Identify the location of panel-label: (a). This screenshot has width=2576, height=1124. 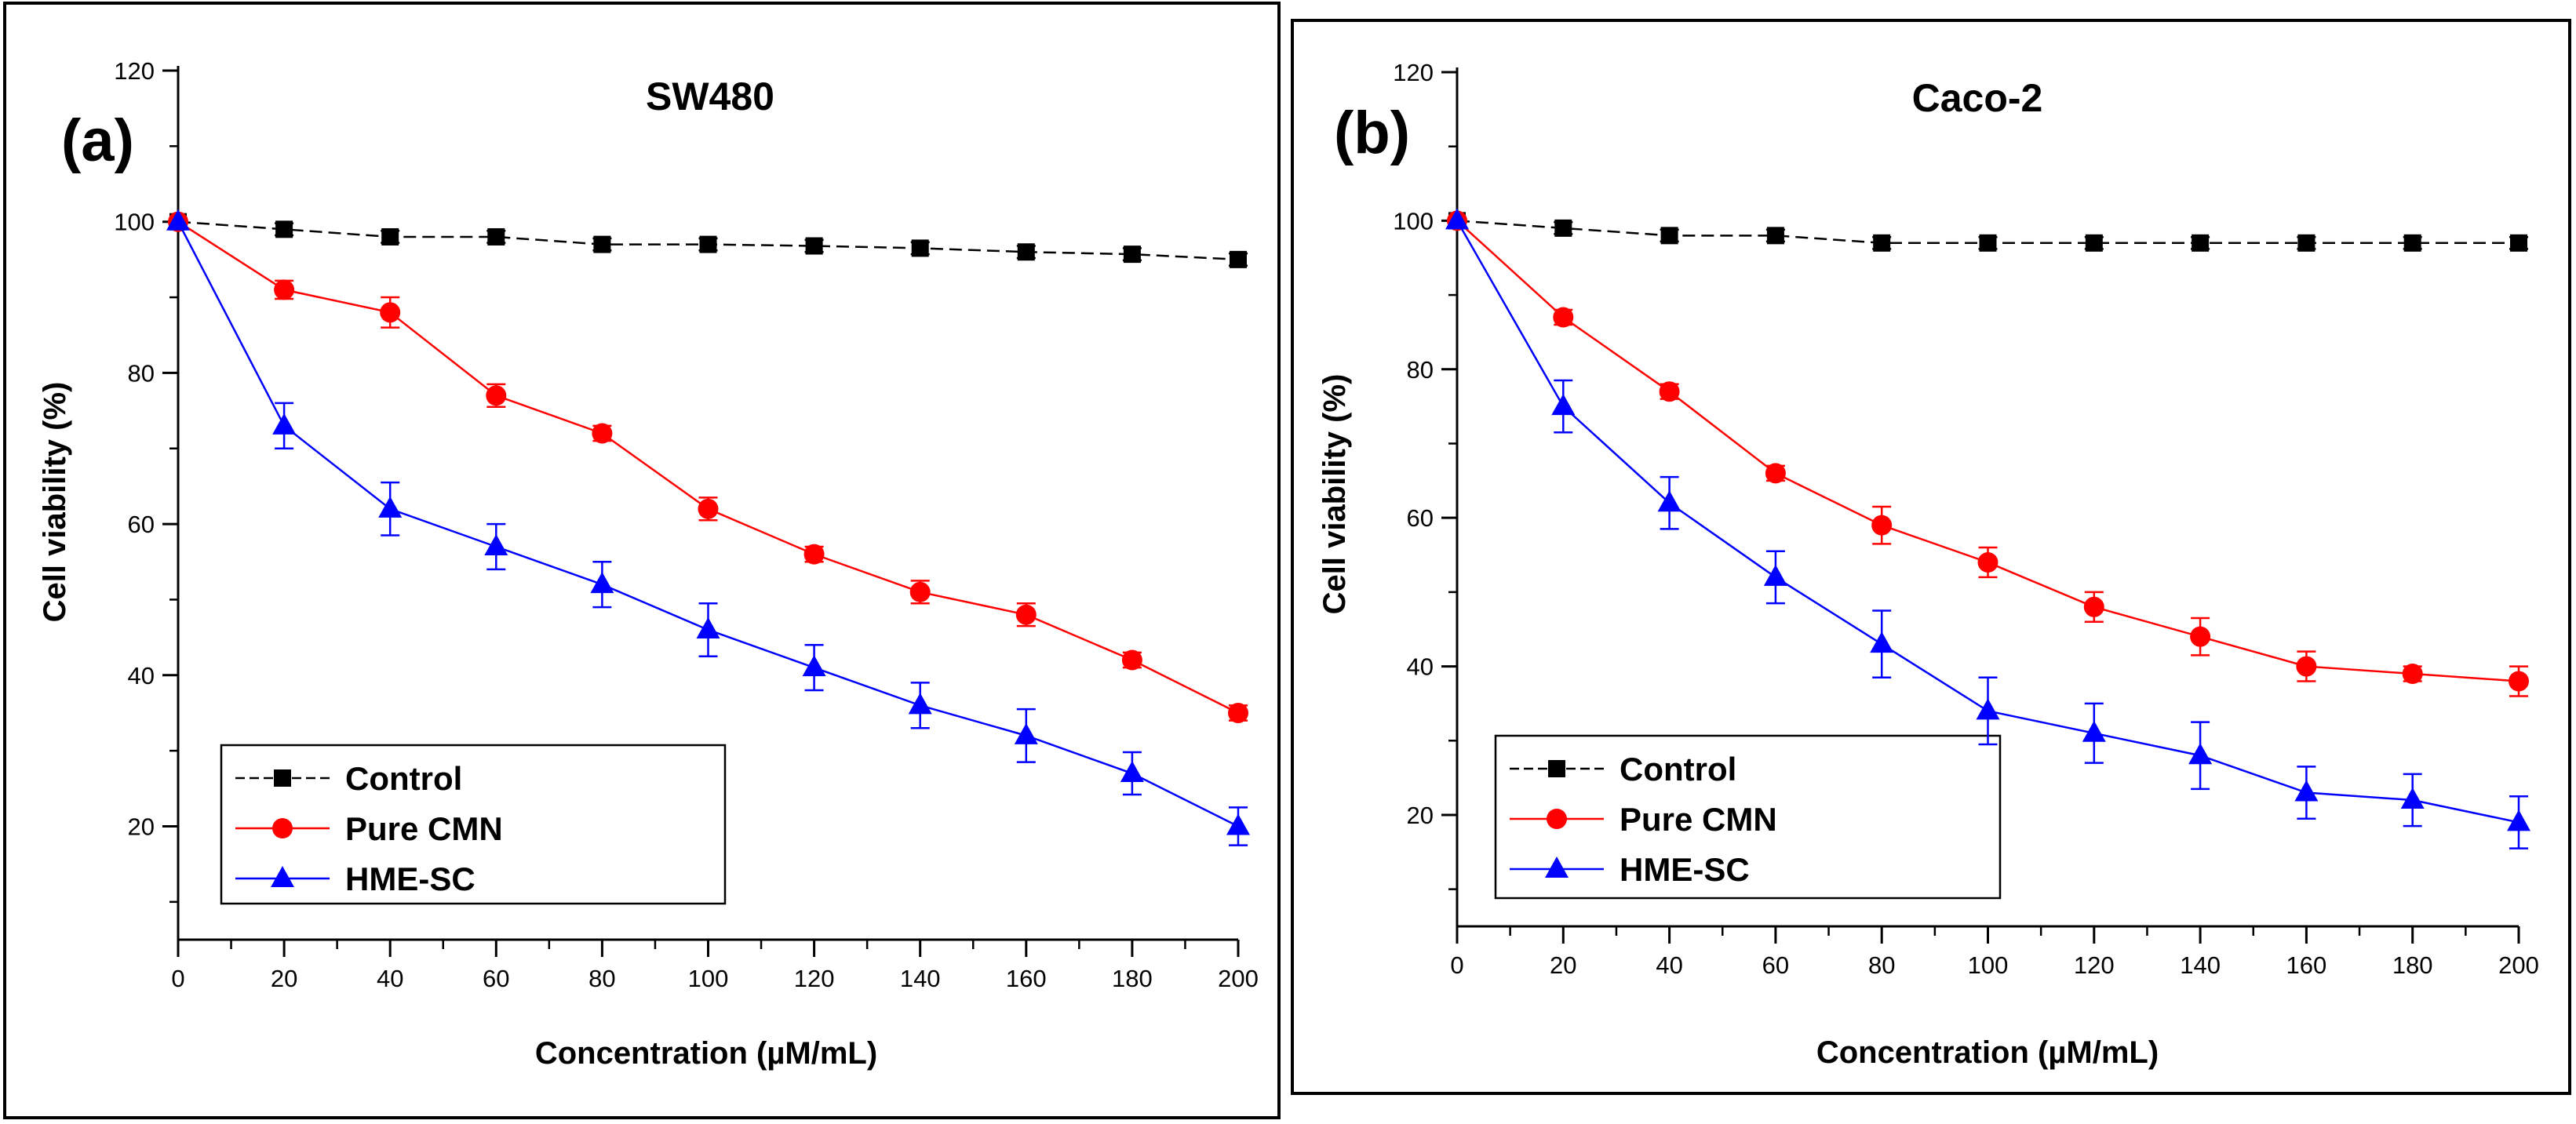
(97, 140).